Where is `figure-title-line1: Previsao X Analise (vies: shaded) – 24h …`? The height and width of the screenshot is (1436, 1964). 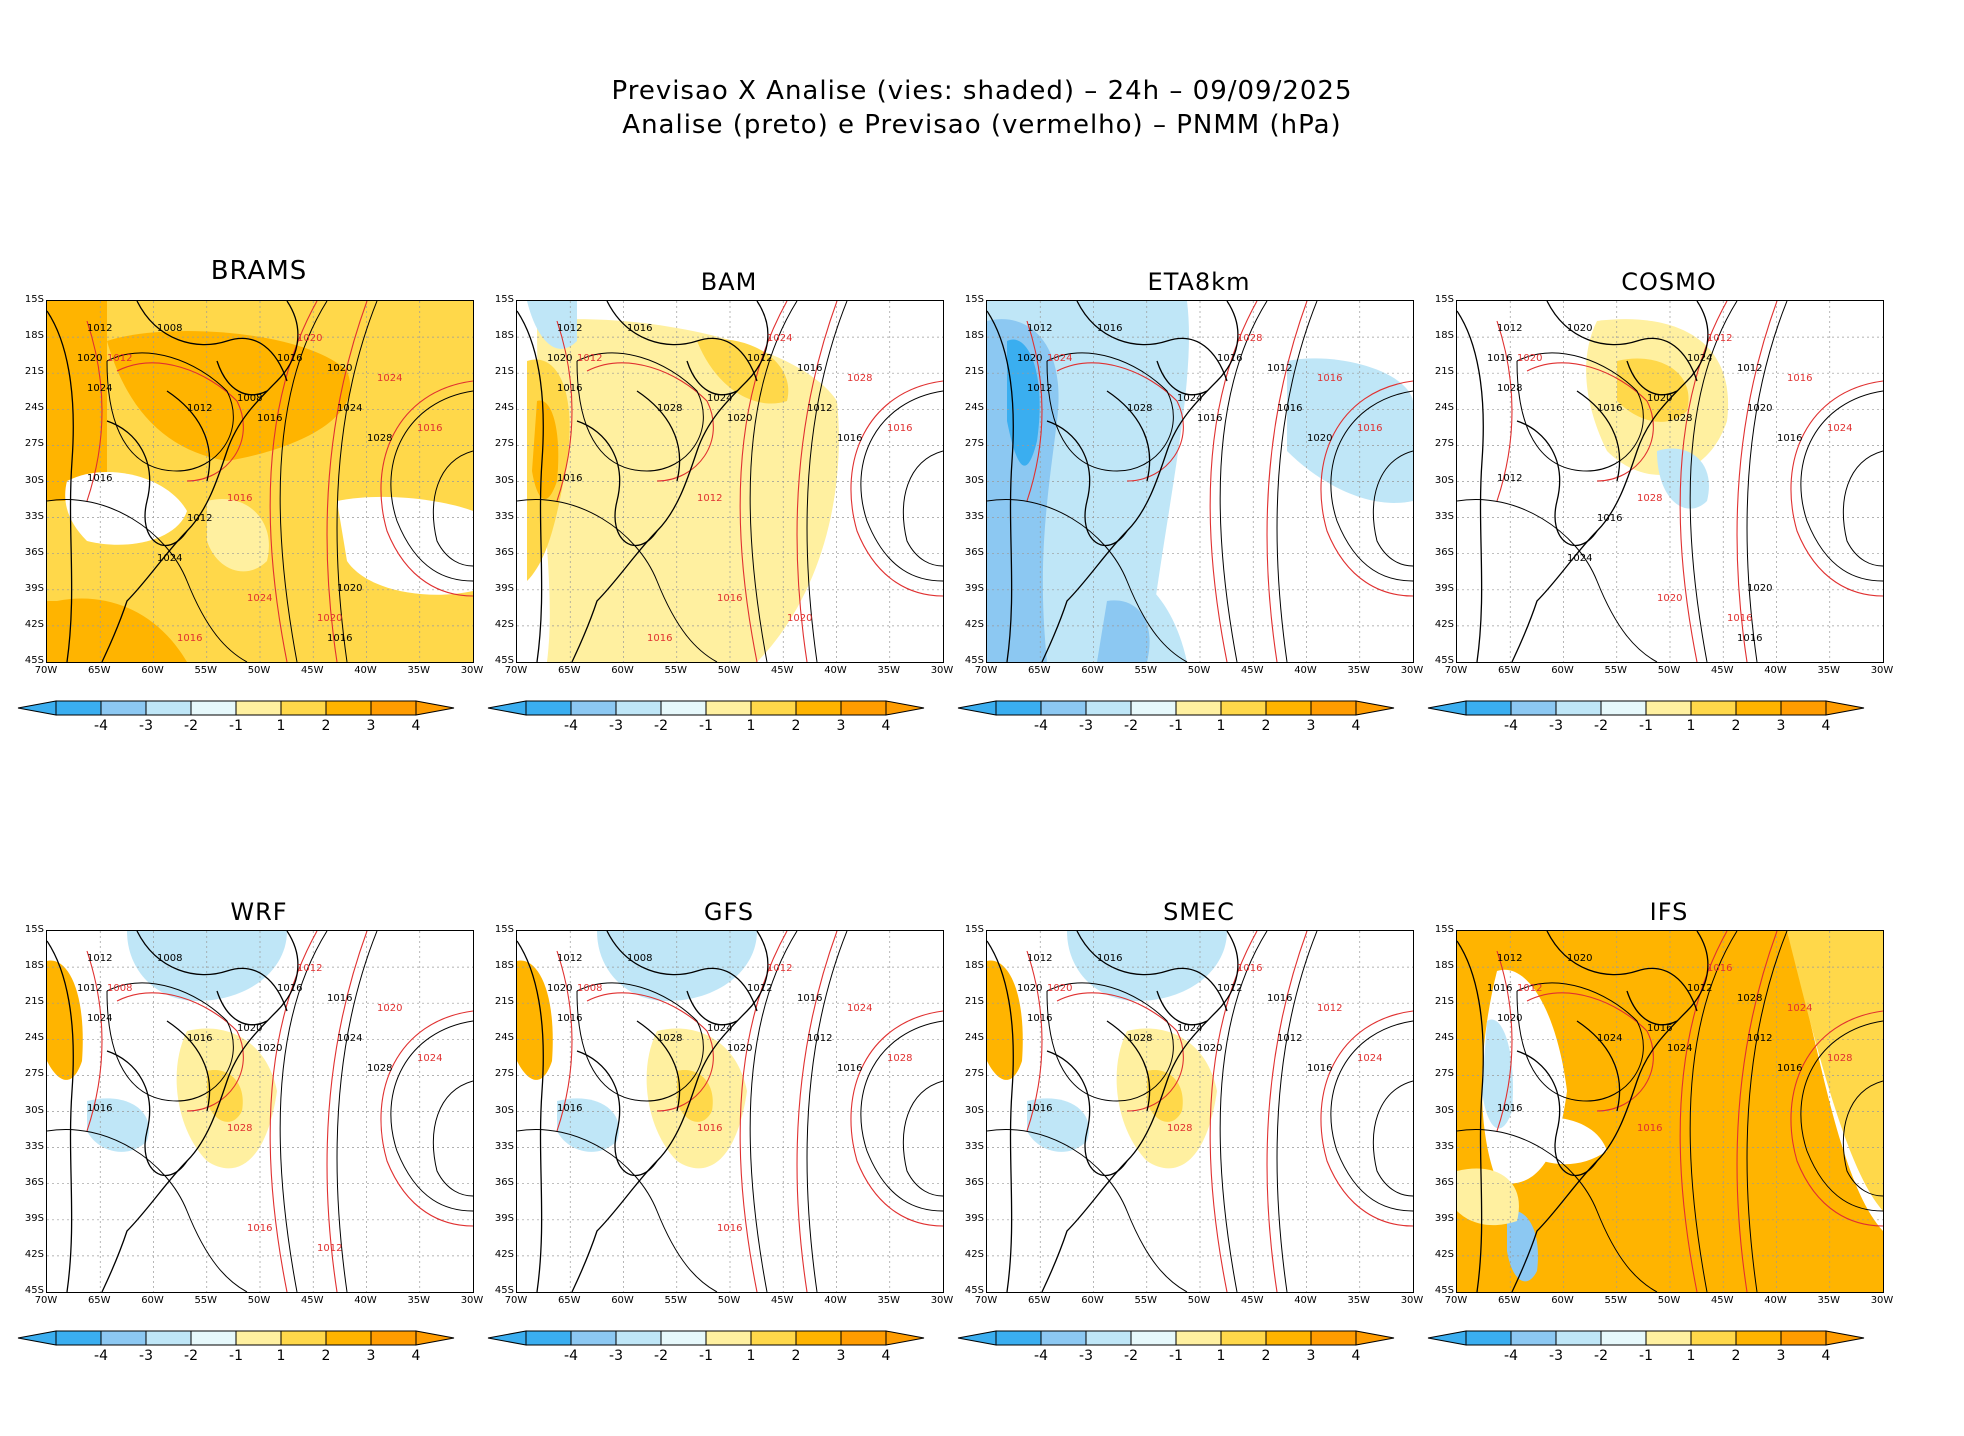 figure-title-line1: Previsao X Analise (vies: shaded) – 24h … is located at coordinates (982, 91).